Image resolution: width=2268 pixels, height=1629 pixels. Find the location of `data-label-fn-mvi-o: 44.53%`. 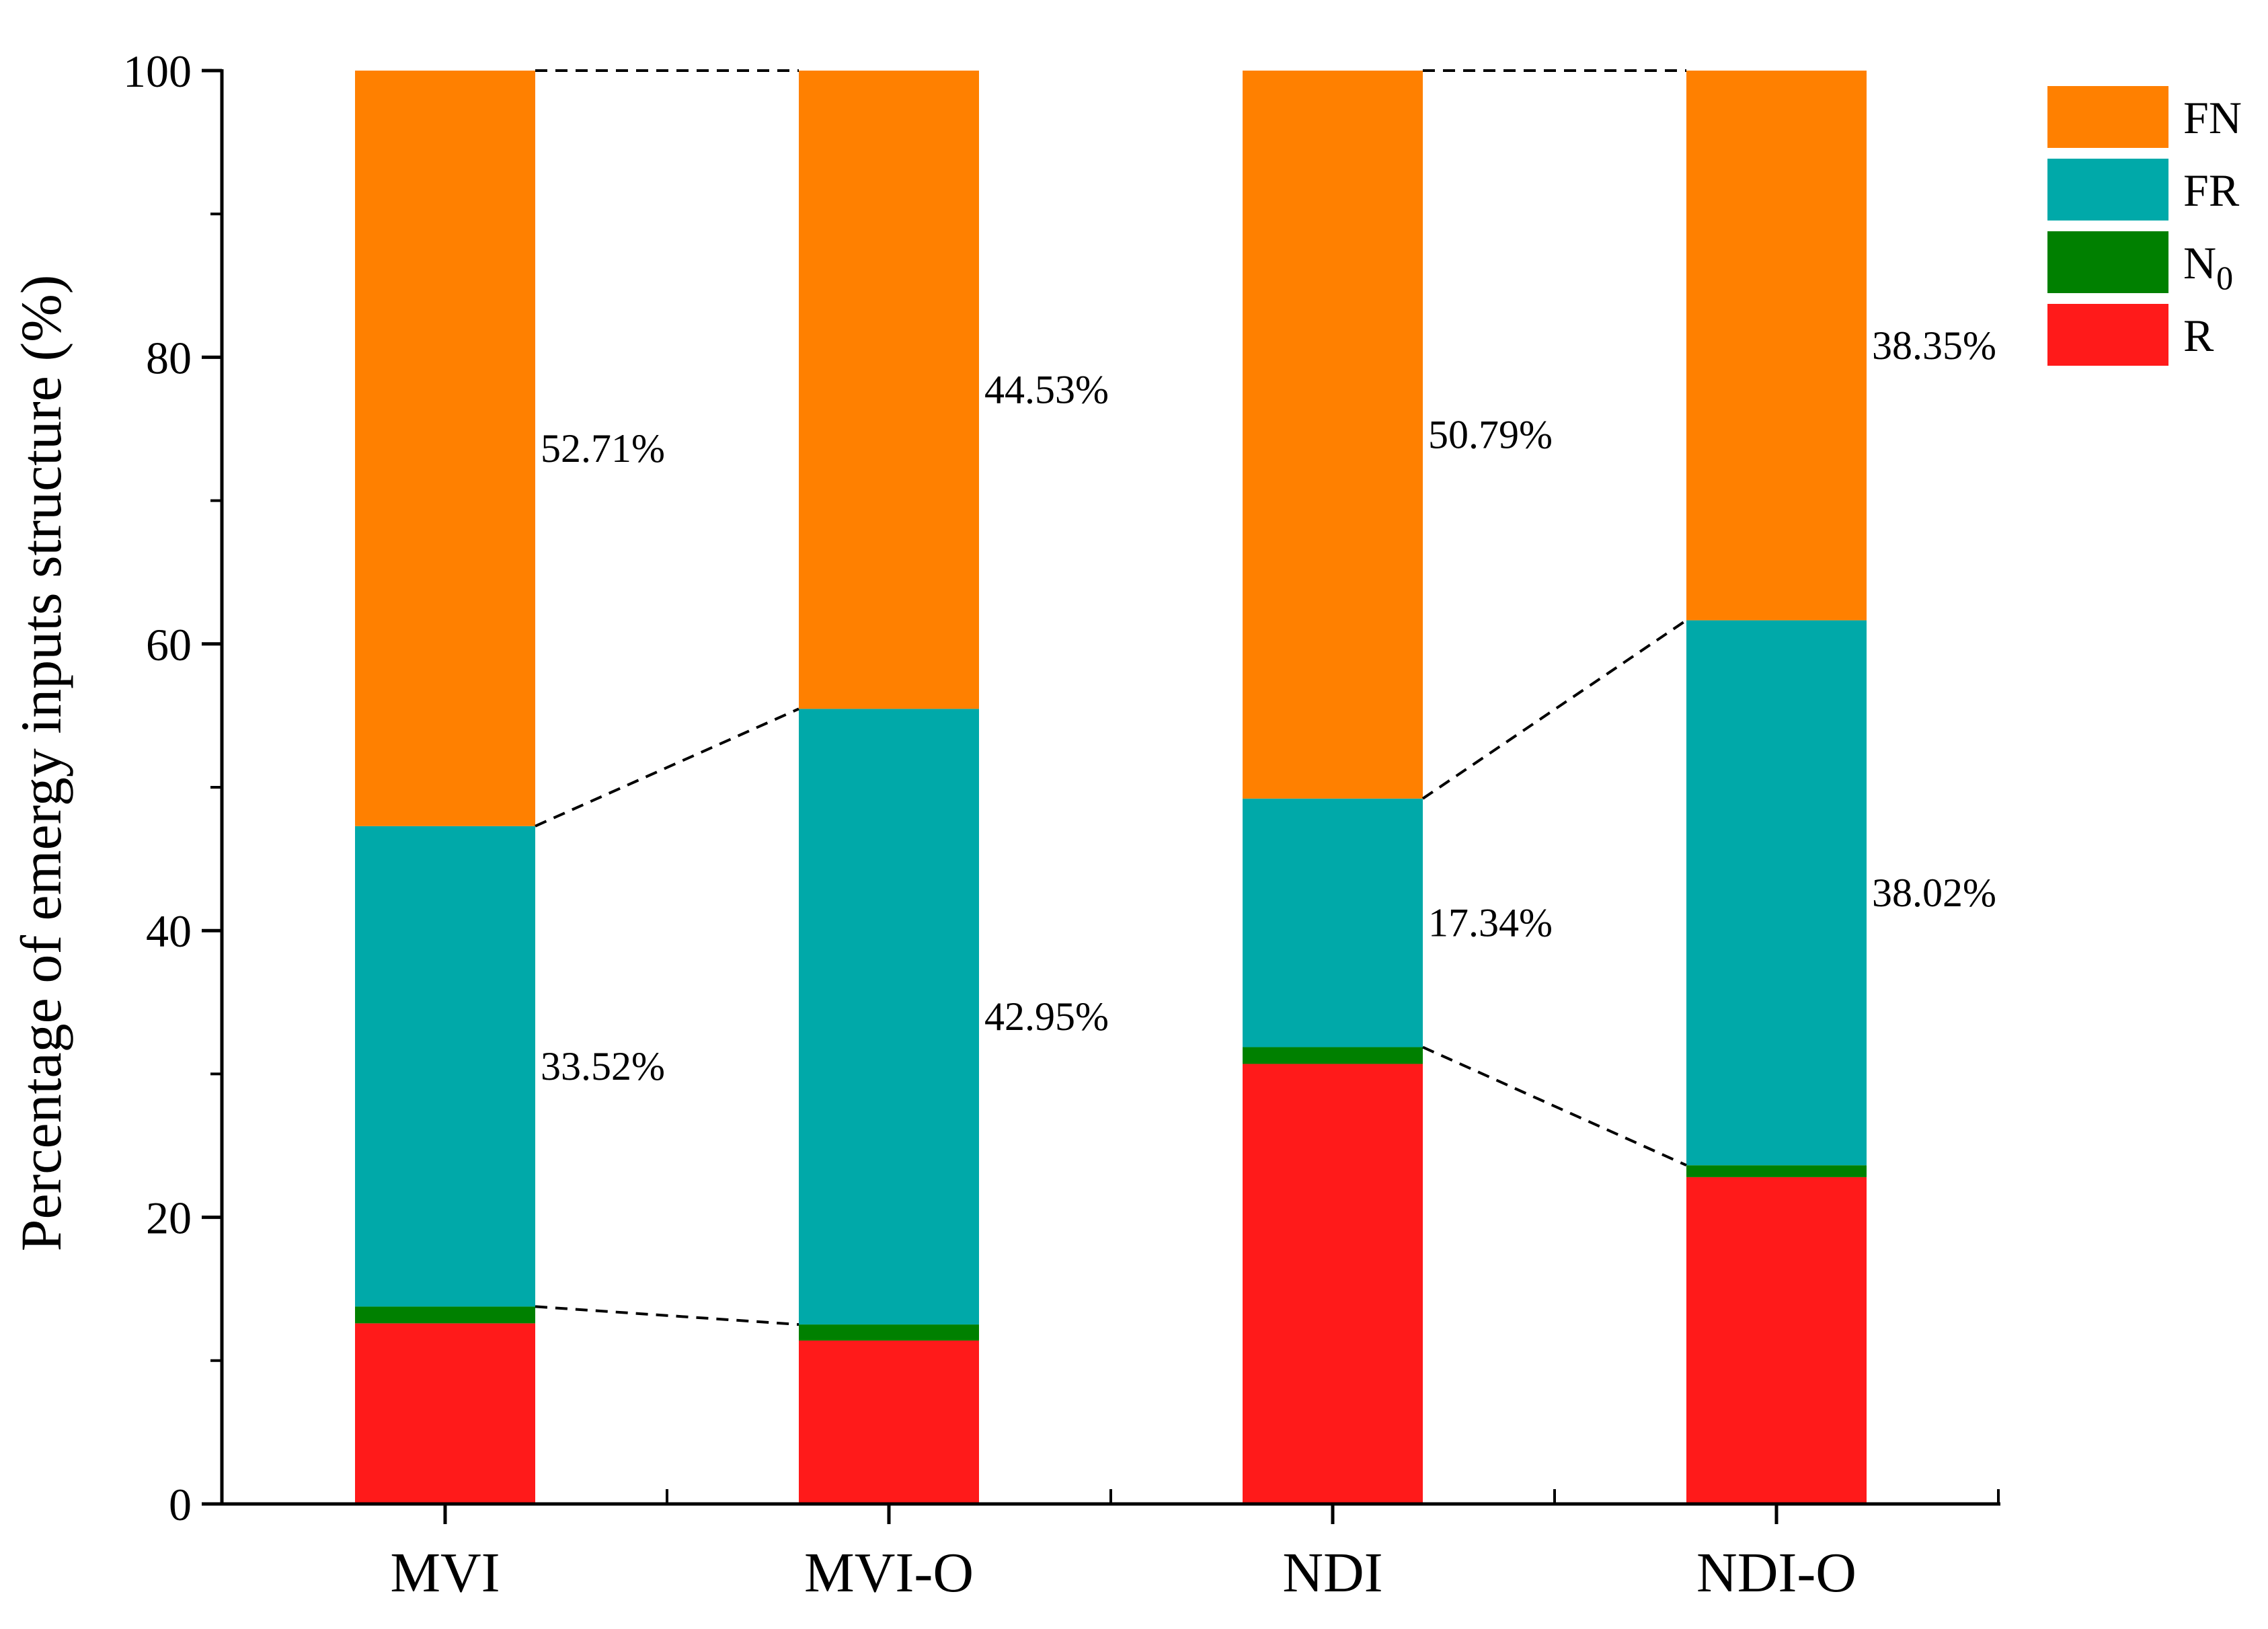

data-label-fn-mvi-o: 44.53% is located at coordinates (1047, 390).